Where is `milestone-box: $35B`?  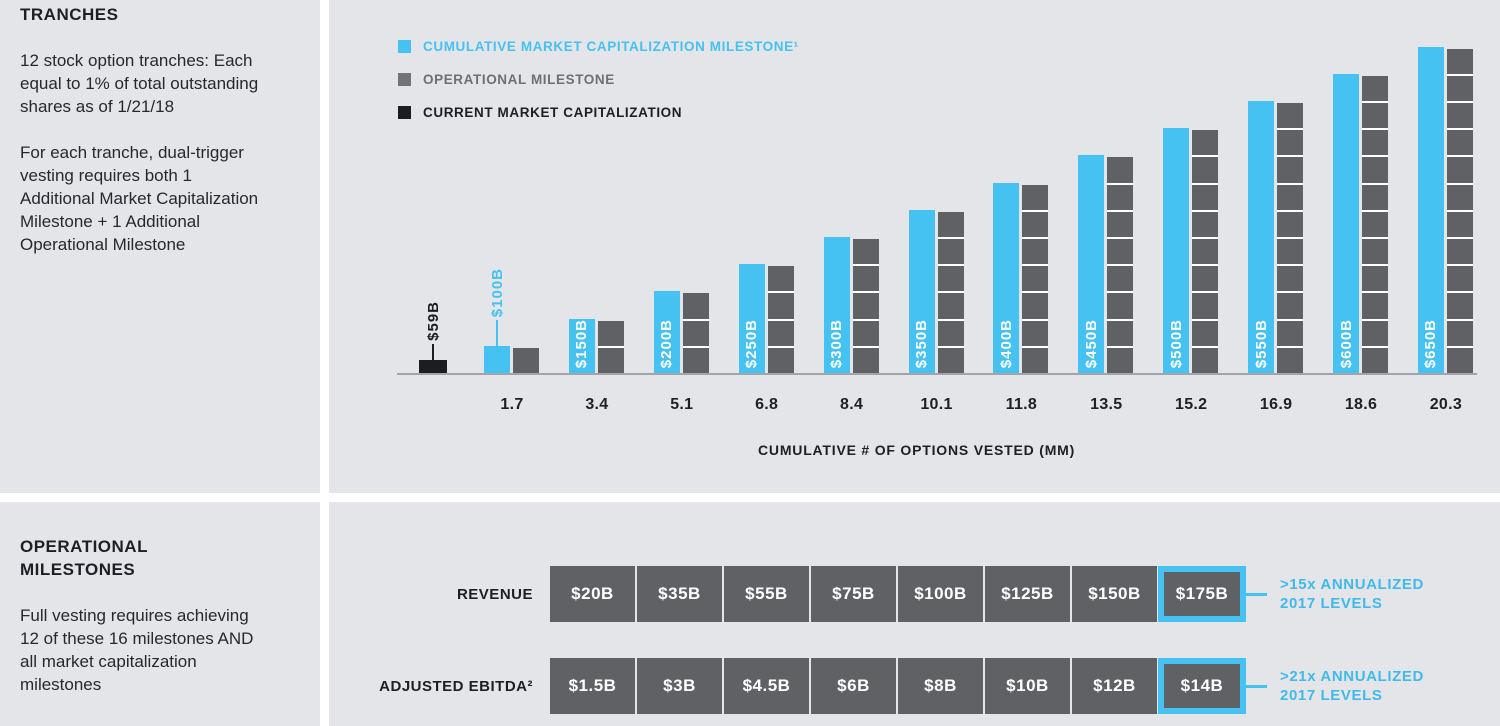
milestone-box: $35B is located at coordinates (679, 594).